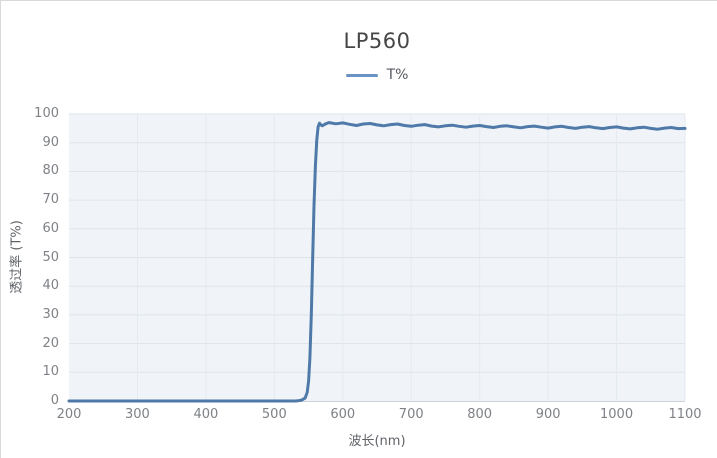  What do you see at coordinates (548, 414) in the screenshot?
I see `x-tick-label: 900` at bounding box center [548, 414].